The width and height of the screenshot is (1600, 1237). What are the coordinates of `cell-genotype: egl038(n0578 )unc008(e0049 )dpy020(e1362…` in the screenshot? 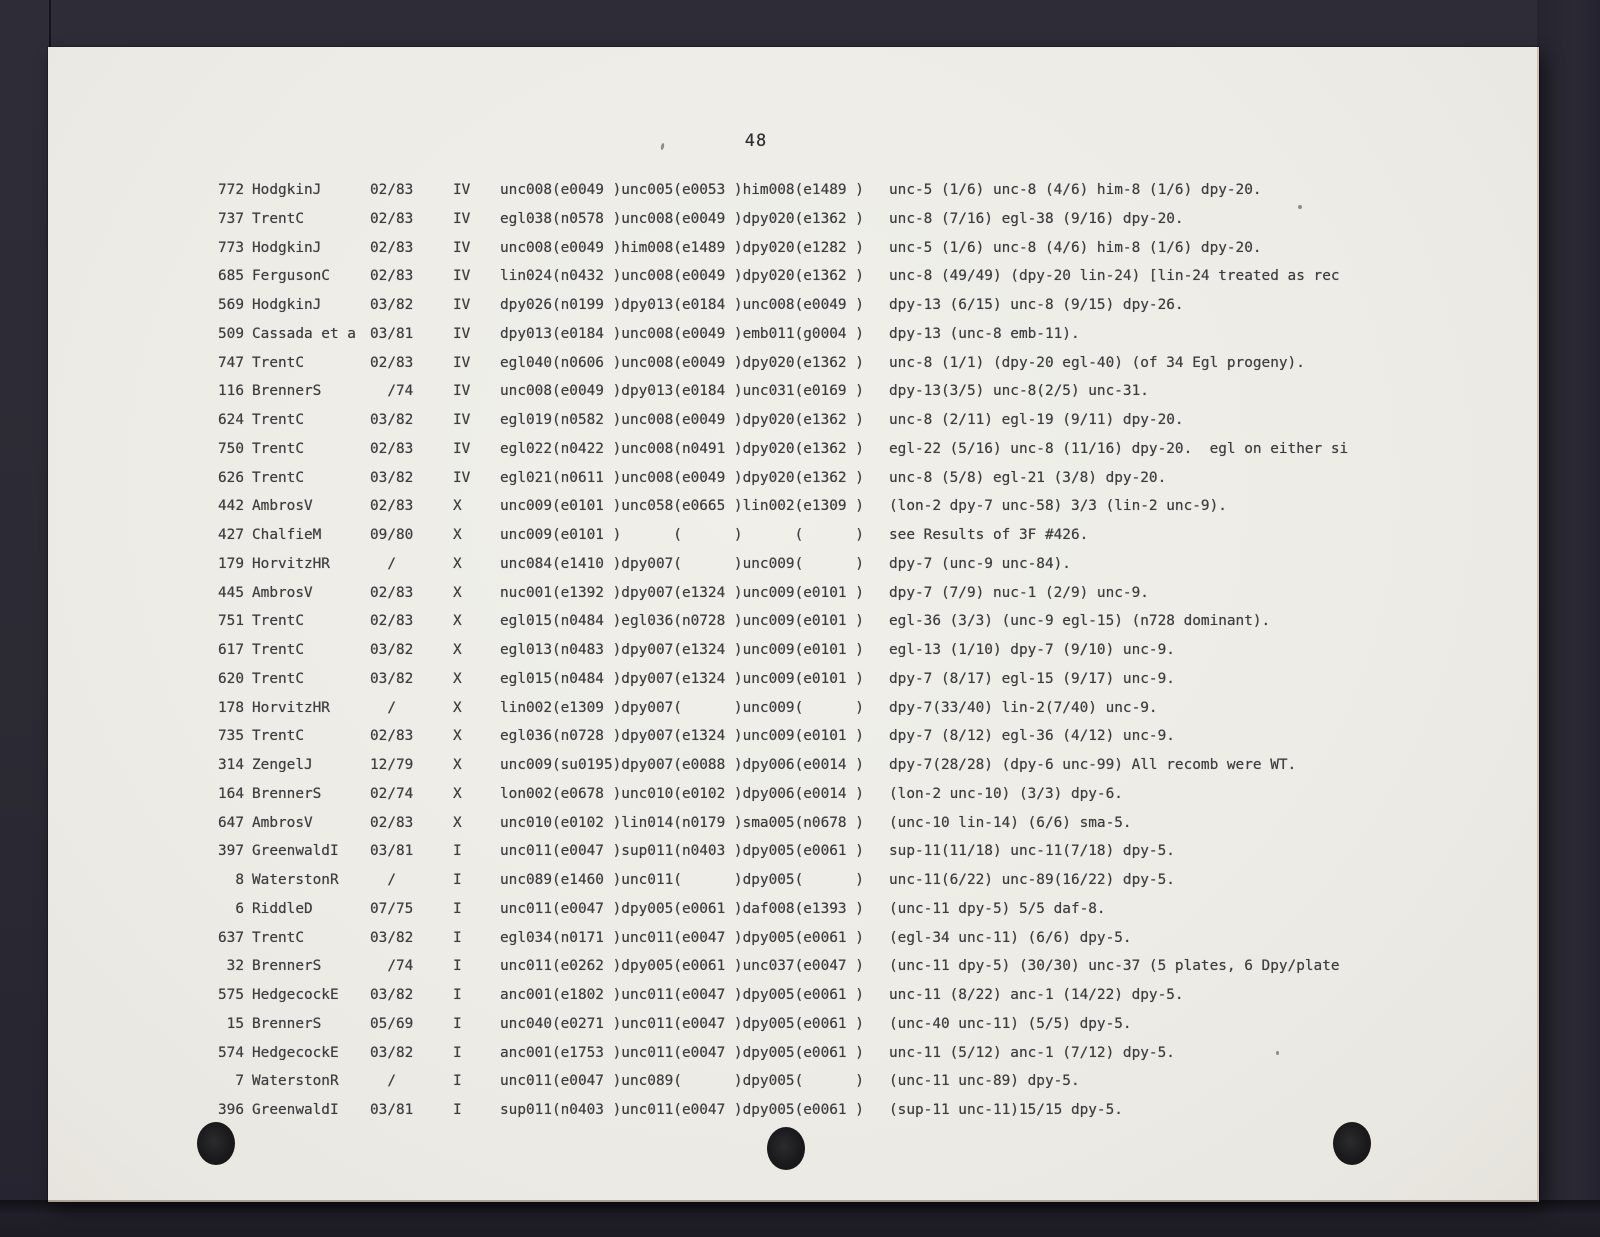 It's located at (682, 218).